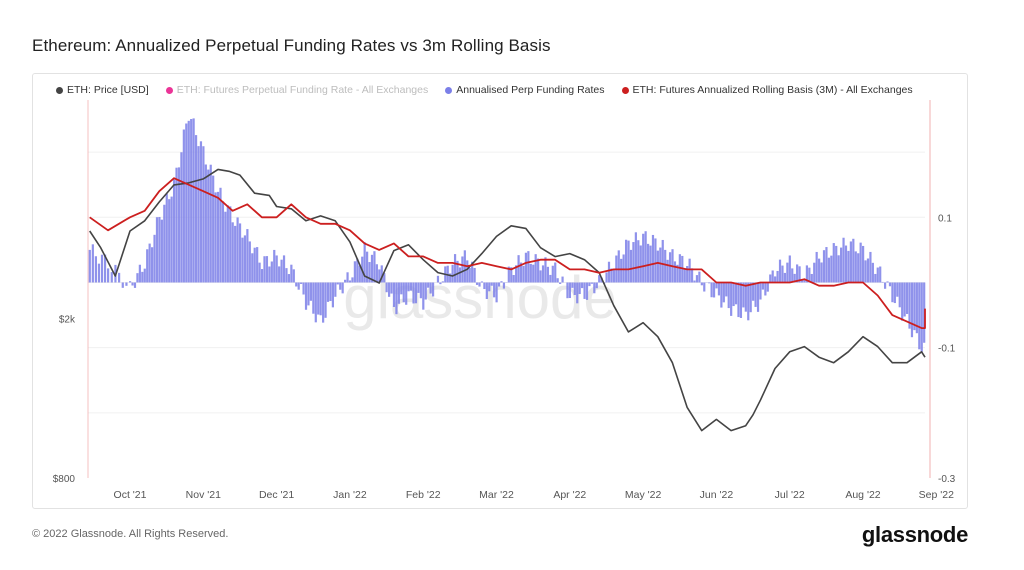  Describe the element at coordinates (717, 495) in the screenshot. I see `x-tick-label: Jun '22` at that location.